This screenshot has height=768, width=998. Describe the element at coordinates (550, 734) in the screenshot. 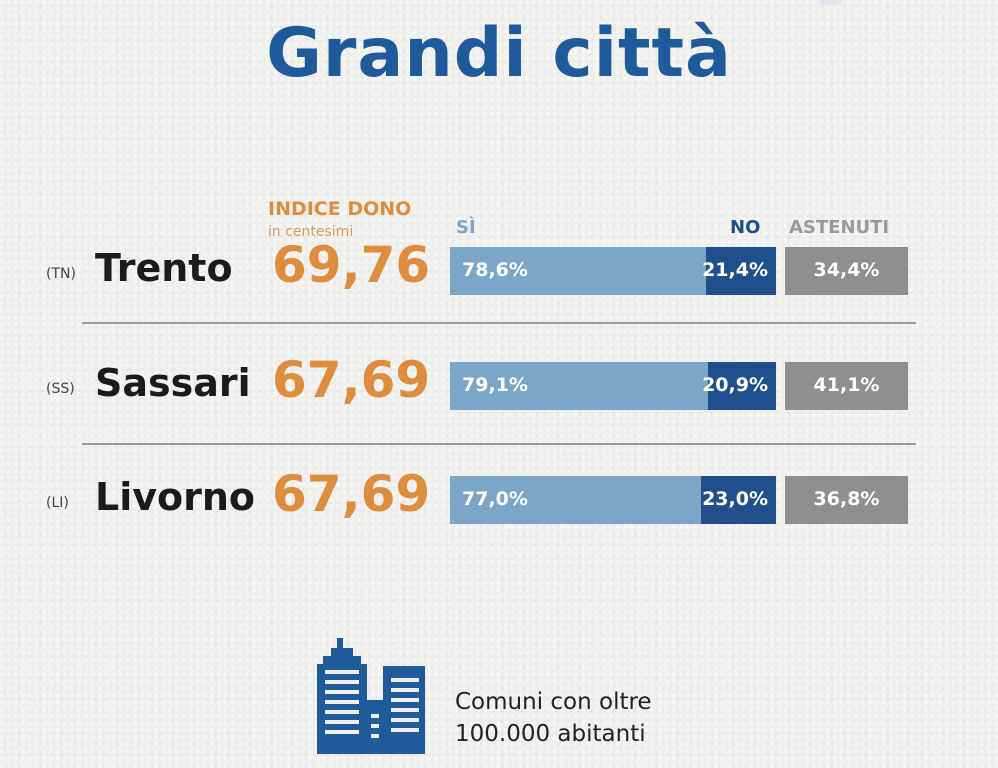

I see `footer-line-2: 100.000 abitanti` at that location.